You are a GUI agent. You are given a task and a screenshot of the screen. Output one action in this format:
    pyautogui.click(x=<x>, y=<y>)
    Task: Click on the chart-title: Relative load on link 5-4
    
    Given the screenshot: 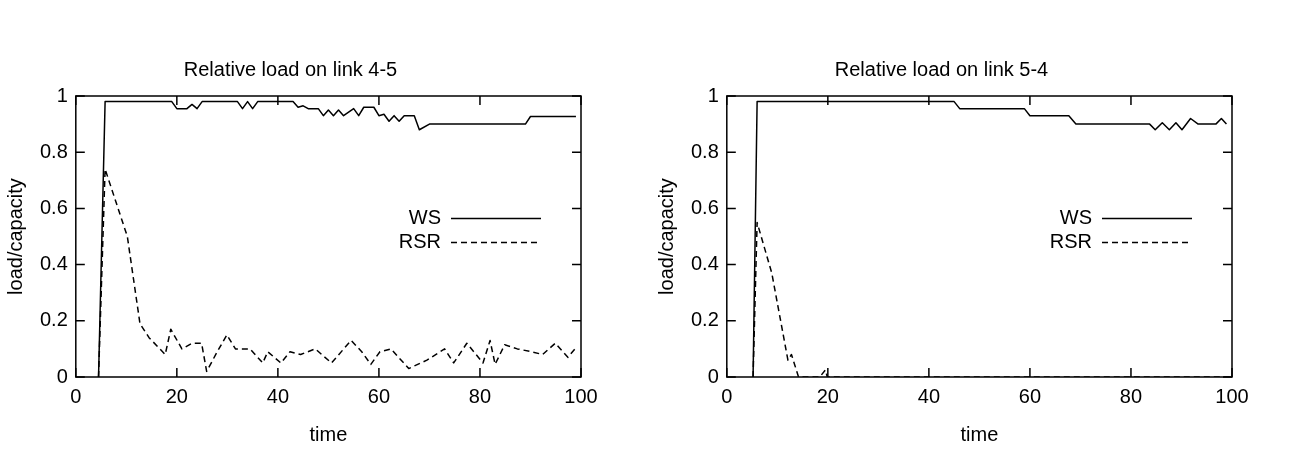 What is the action you would take?
    pyautogui.click(x=941, y=68)
    